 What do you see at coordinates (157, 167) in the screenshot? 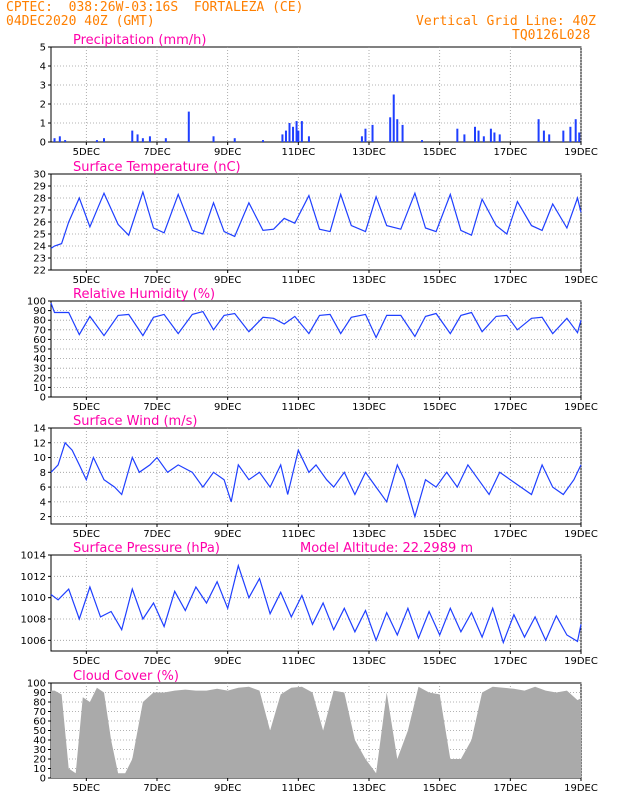
I see `panel-title-1: Surface Temperature (nC)` at bounding box center [157, 167].